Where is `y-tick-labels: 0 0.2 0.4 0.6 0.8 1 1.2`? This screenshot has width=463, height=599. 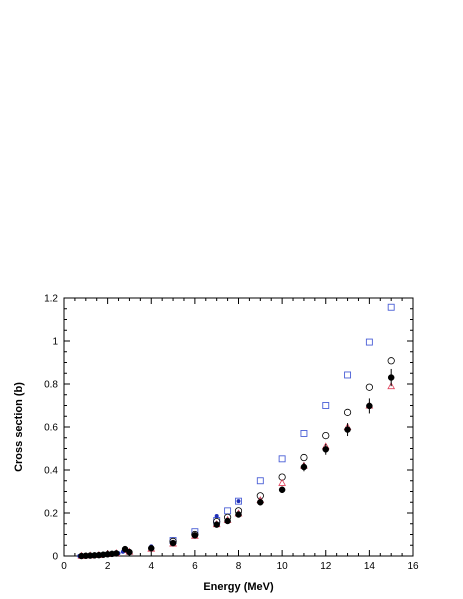
y-tick-labels: 0 0.2 0.4 0.6 0.8 1 1.2 is located at coordinates (51, 428).